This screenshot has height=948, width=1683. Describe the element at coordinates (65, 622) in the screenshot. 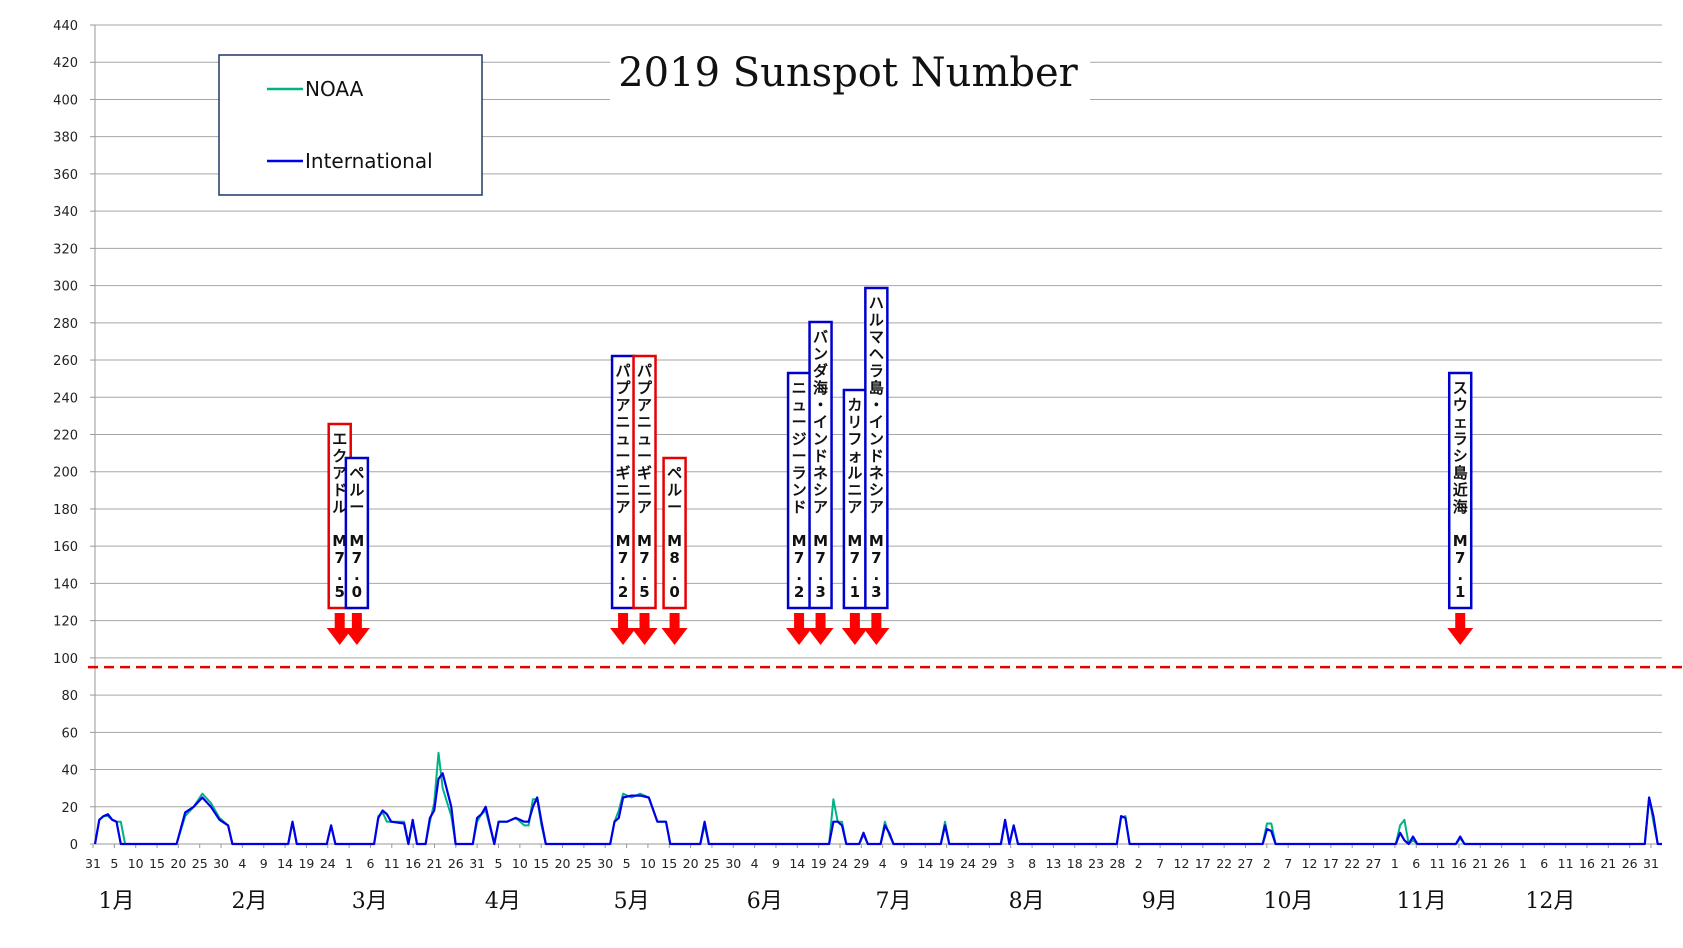

I see `y-tick-label: 120` at that location.